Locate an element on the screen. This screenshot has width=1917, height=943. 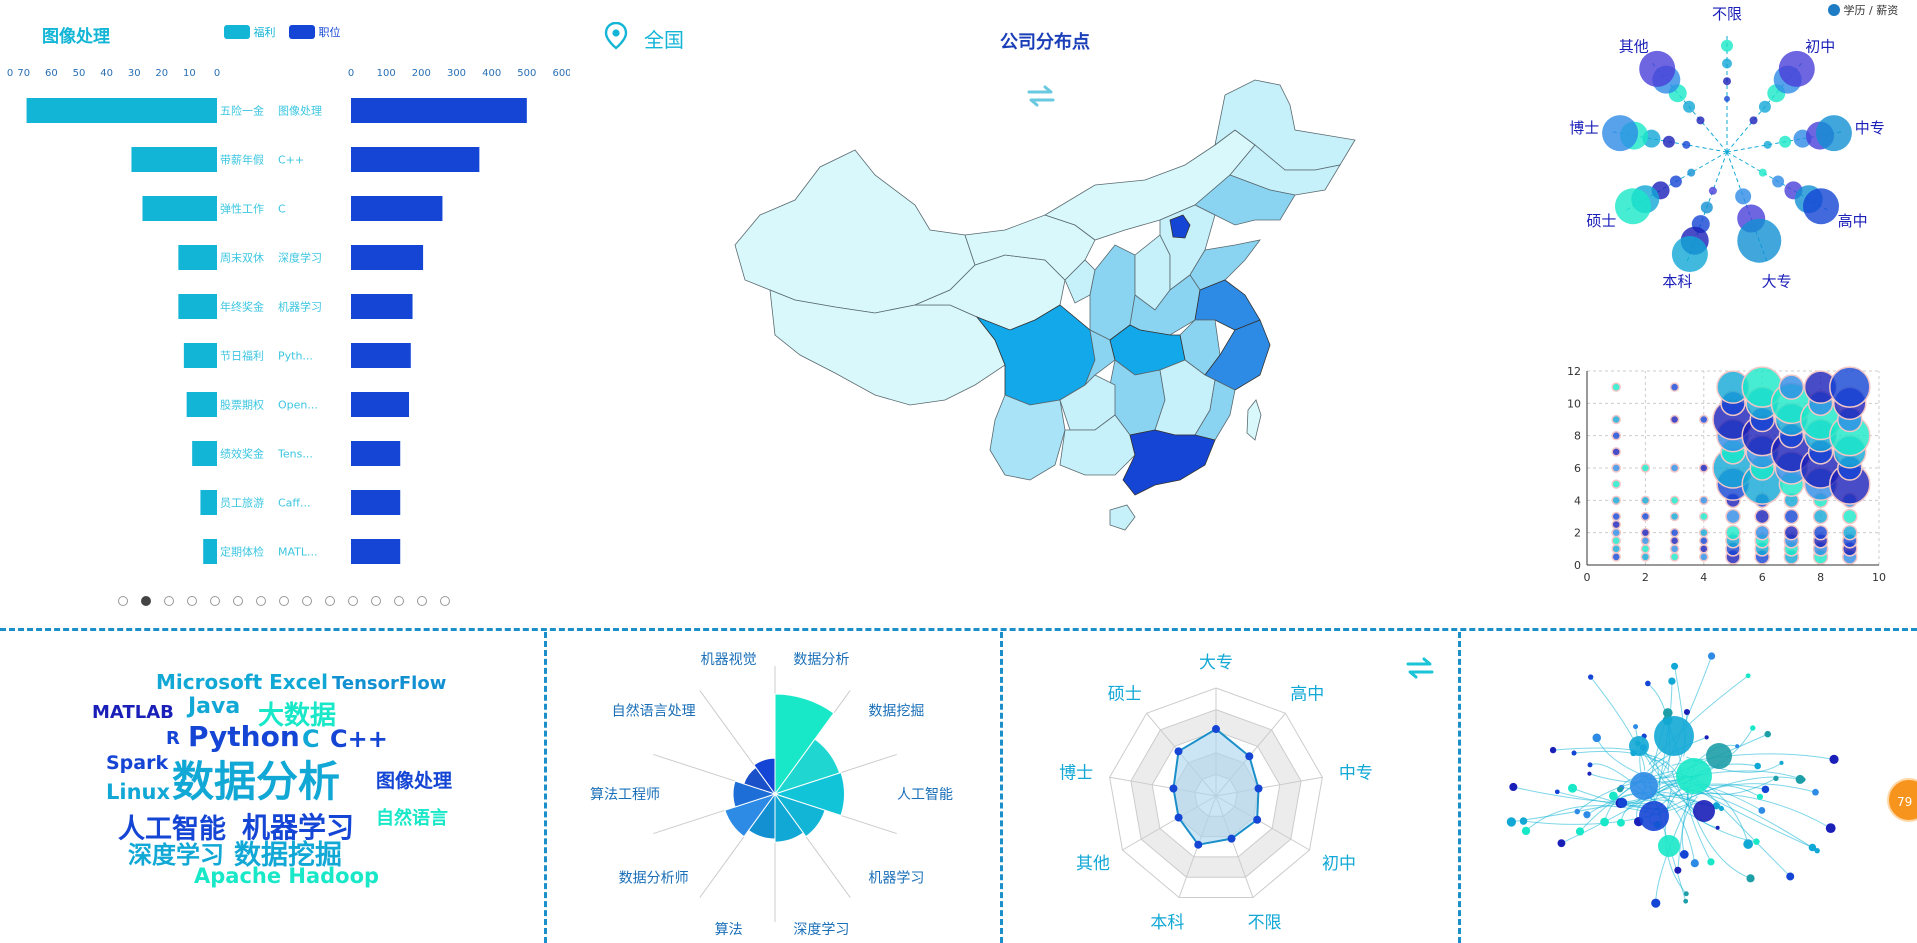
cloud-word: Python is located at coordinates (244, 737).